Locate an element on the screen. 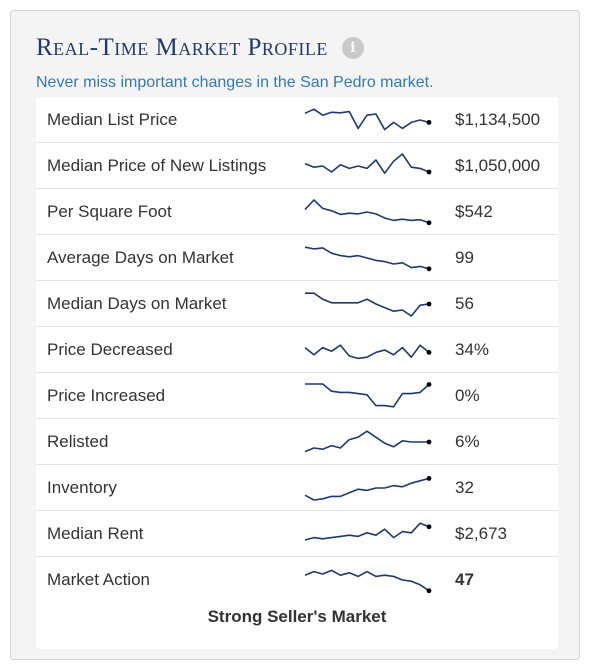  metric-row: Price Increased 0% is located at coordinates (297, 396).